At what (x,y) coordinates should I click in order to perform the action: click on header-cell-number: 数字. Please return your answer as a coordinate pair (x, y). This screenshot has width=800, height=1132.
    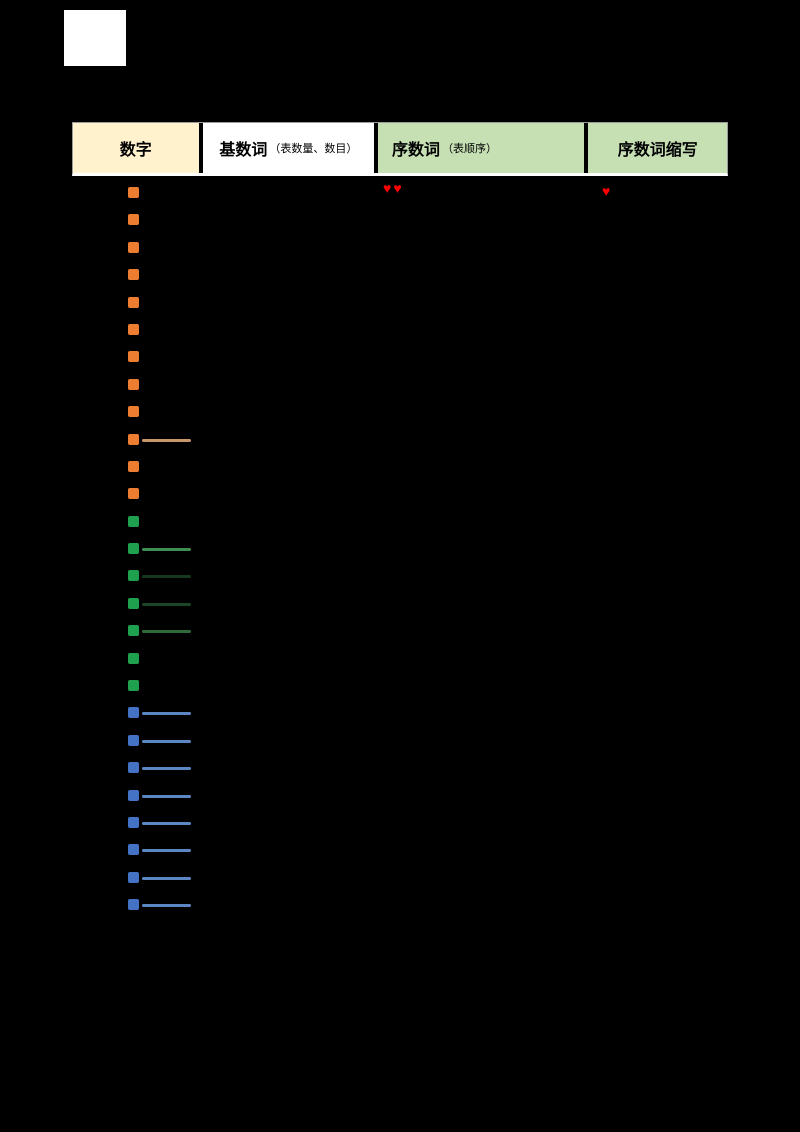
    Looking at the image, I should click on (136, 148).